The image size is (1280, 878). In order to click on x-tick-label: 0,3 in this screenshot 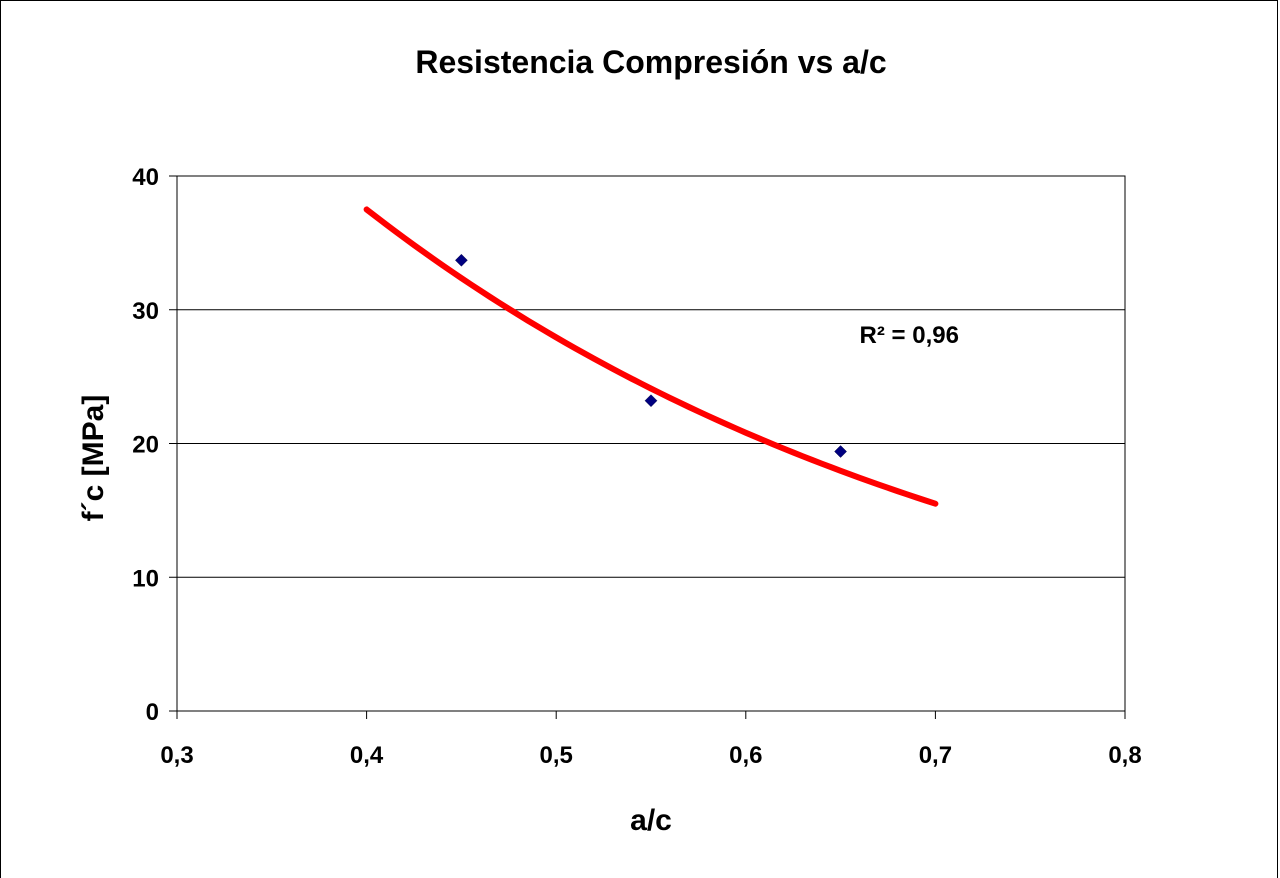, I will do `click(176, 755)`.